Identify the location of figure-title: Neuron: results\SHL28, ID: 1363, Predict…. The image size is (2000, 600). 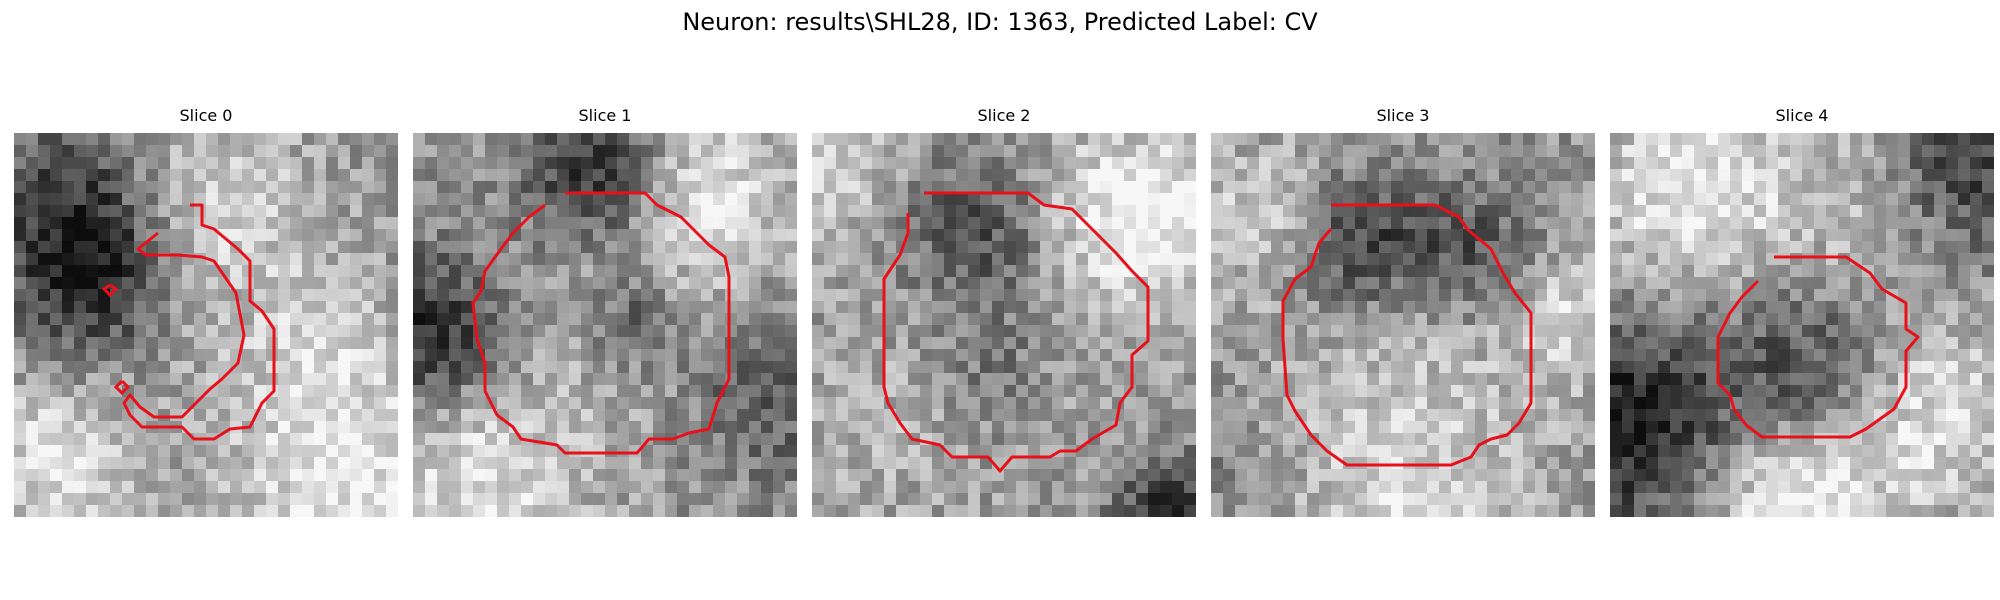
(1000, 22).